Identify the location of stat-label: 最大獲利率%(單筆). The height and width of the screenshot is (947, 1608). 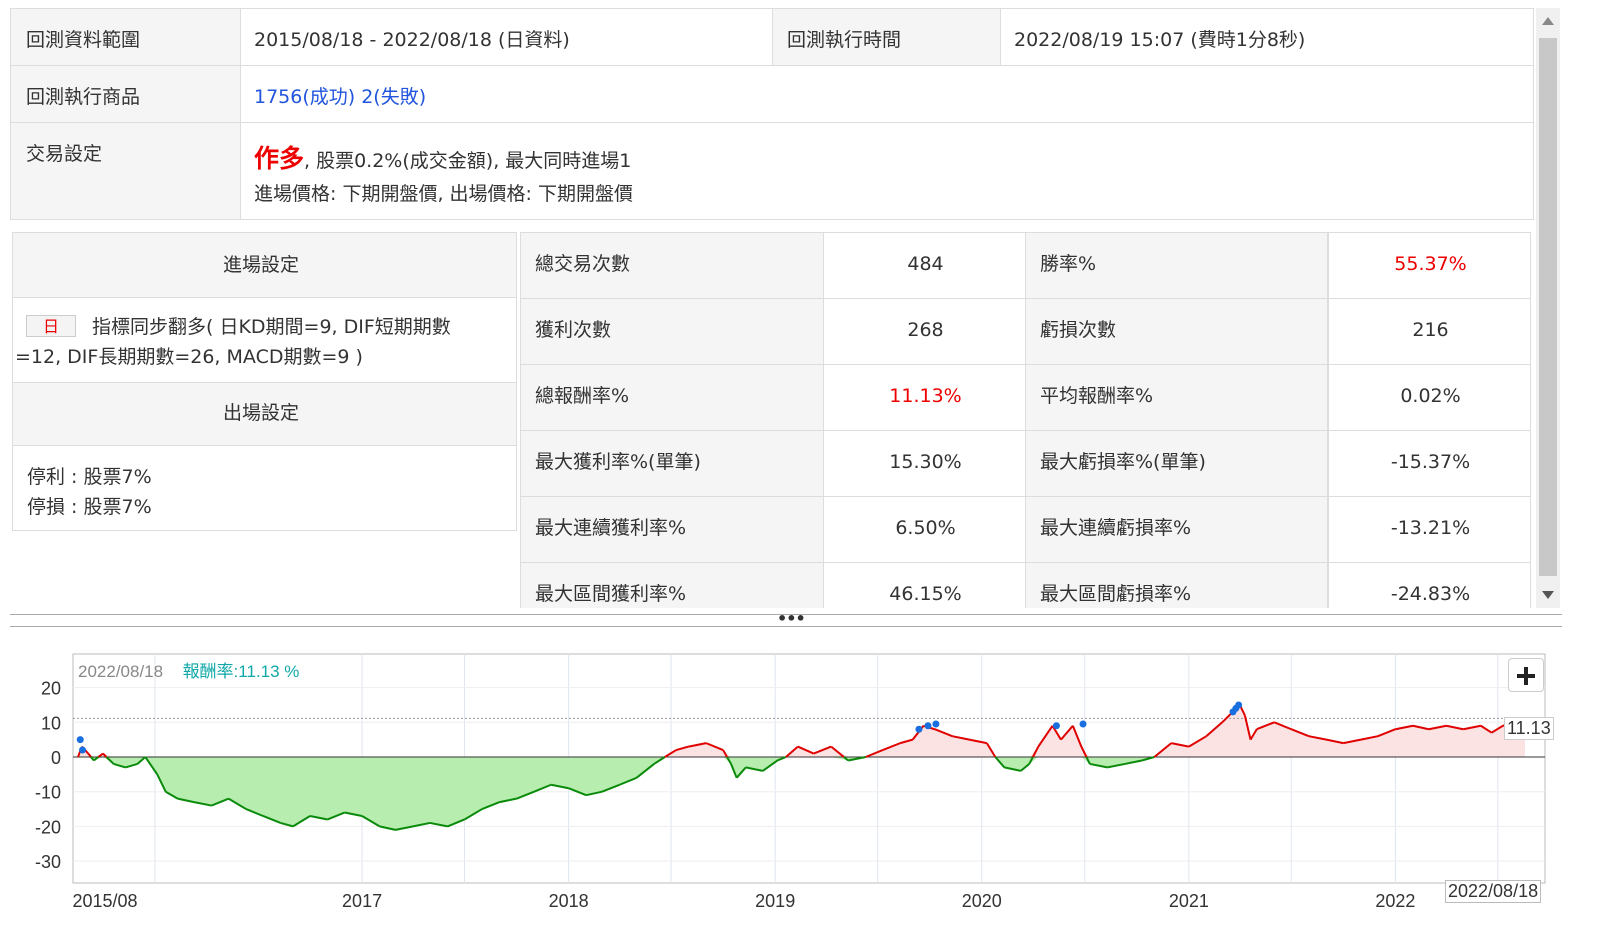
(618, 462).